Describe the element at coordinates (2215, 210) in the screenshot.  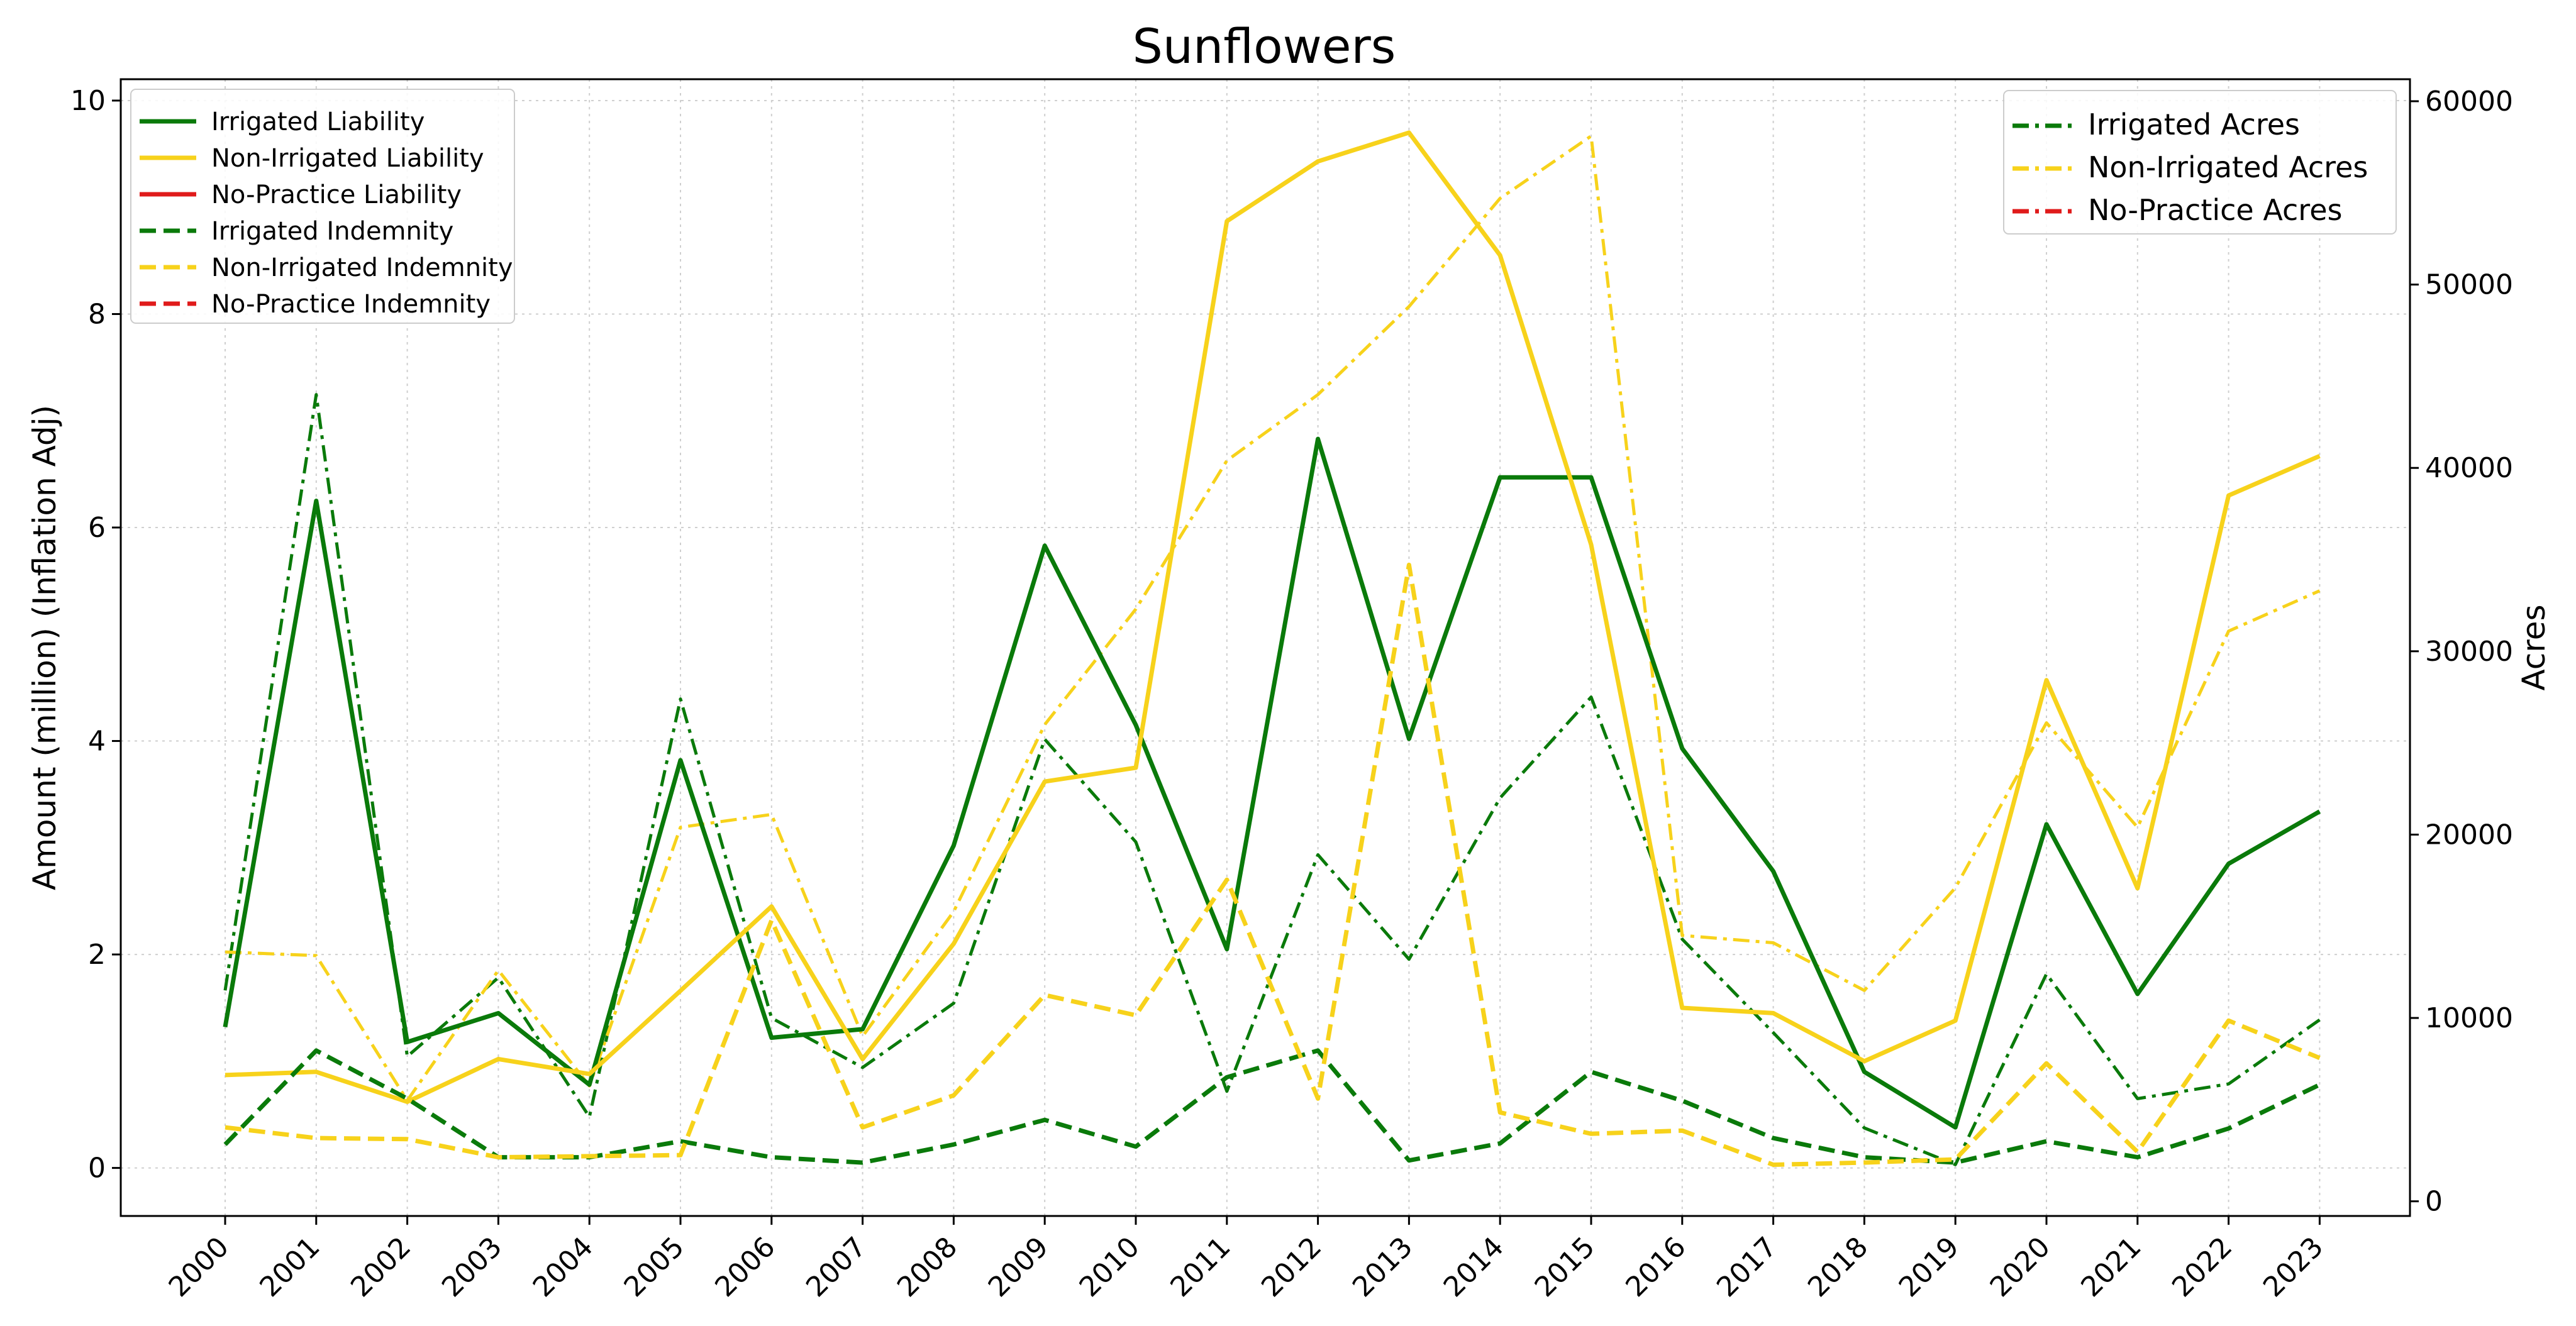
I see `legend-label: No-Practice Acres` at that location.